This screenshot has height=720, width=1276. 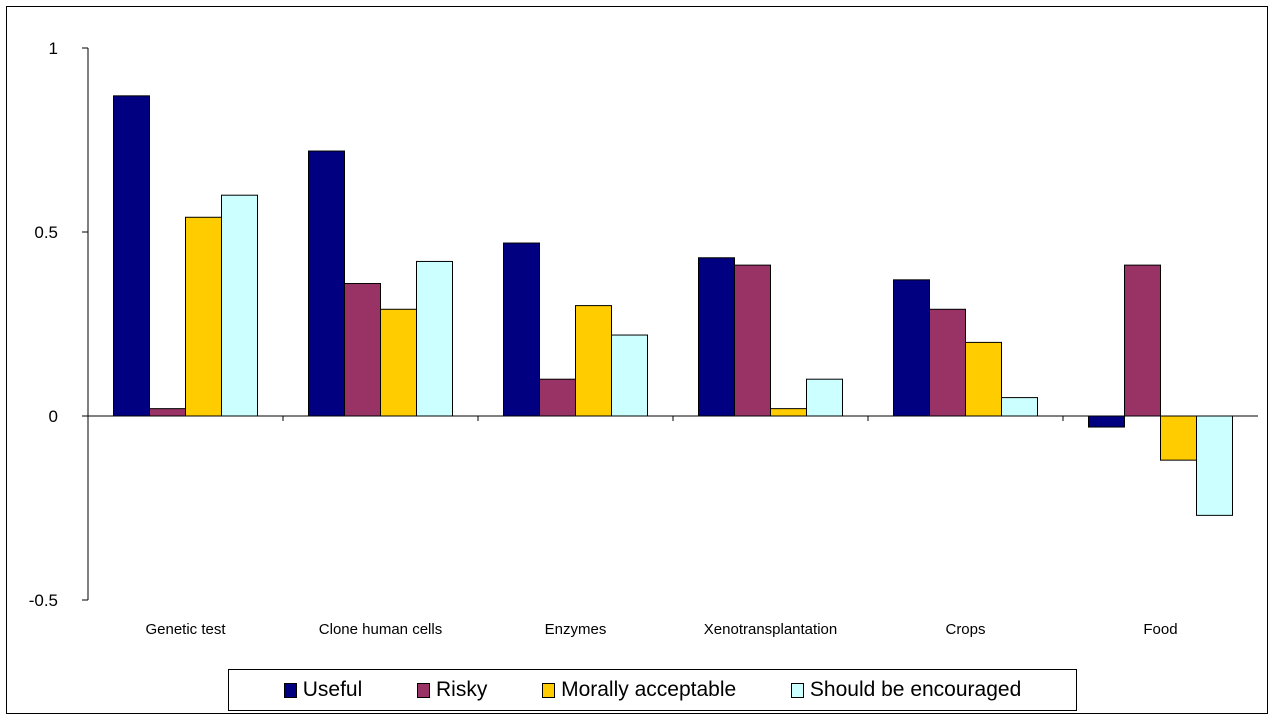 What do you see at coordinates (462, 689) in the screenshot?
I see `legend-label: Risky` at bounding box center [462, 689].